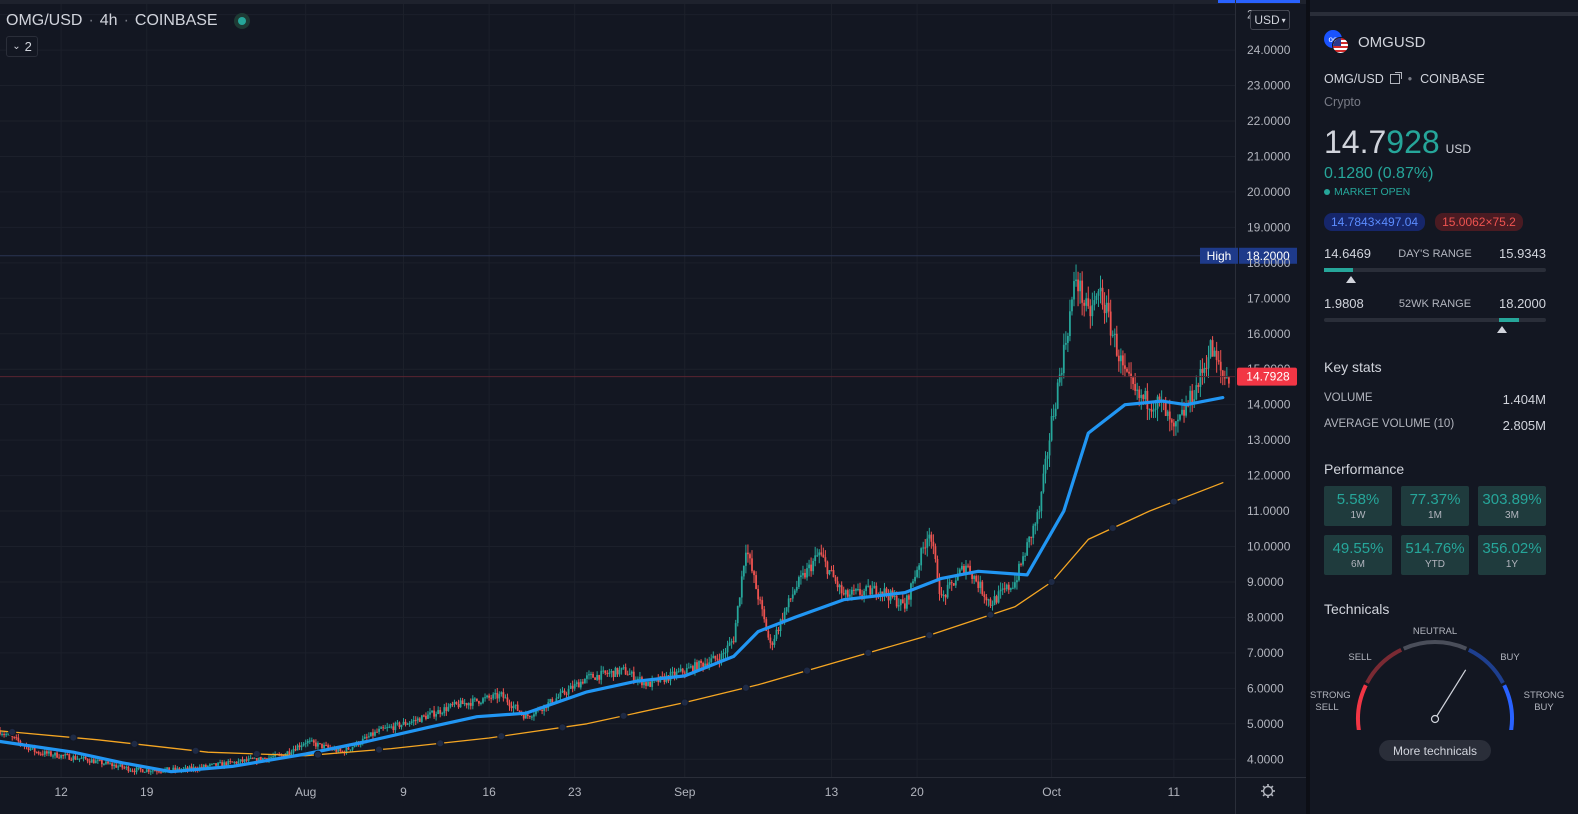 This screenshot has width=1578, height=814. Describe the element at coordinates (1358, 548) in the screenshot. I see `performance-value: 49.55%` at that location.